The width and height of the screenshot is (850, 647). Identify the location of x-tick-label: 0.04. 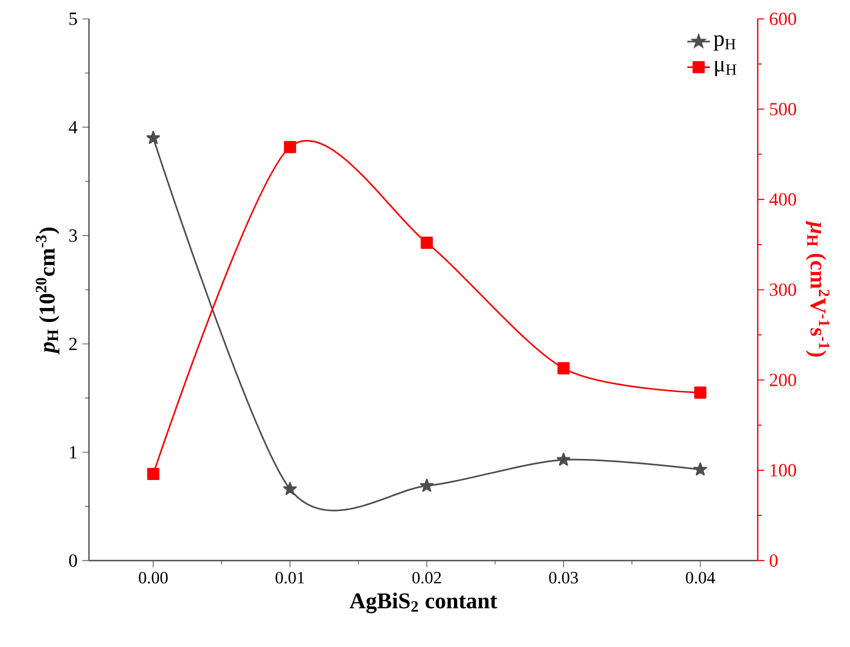
(701, 578).